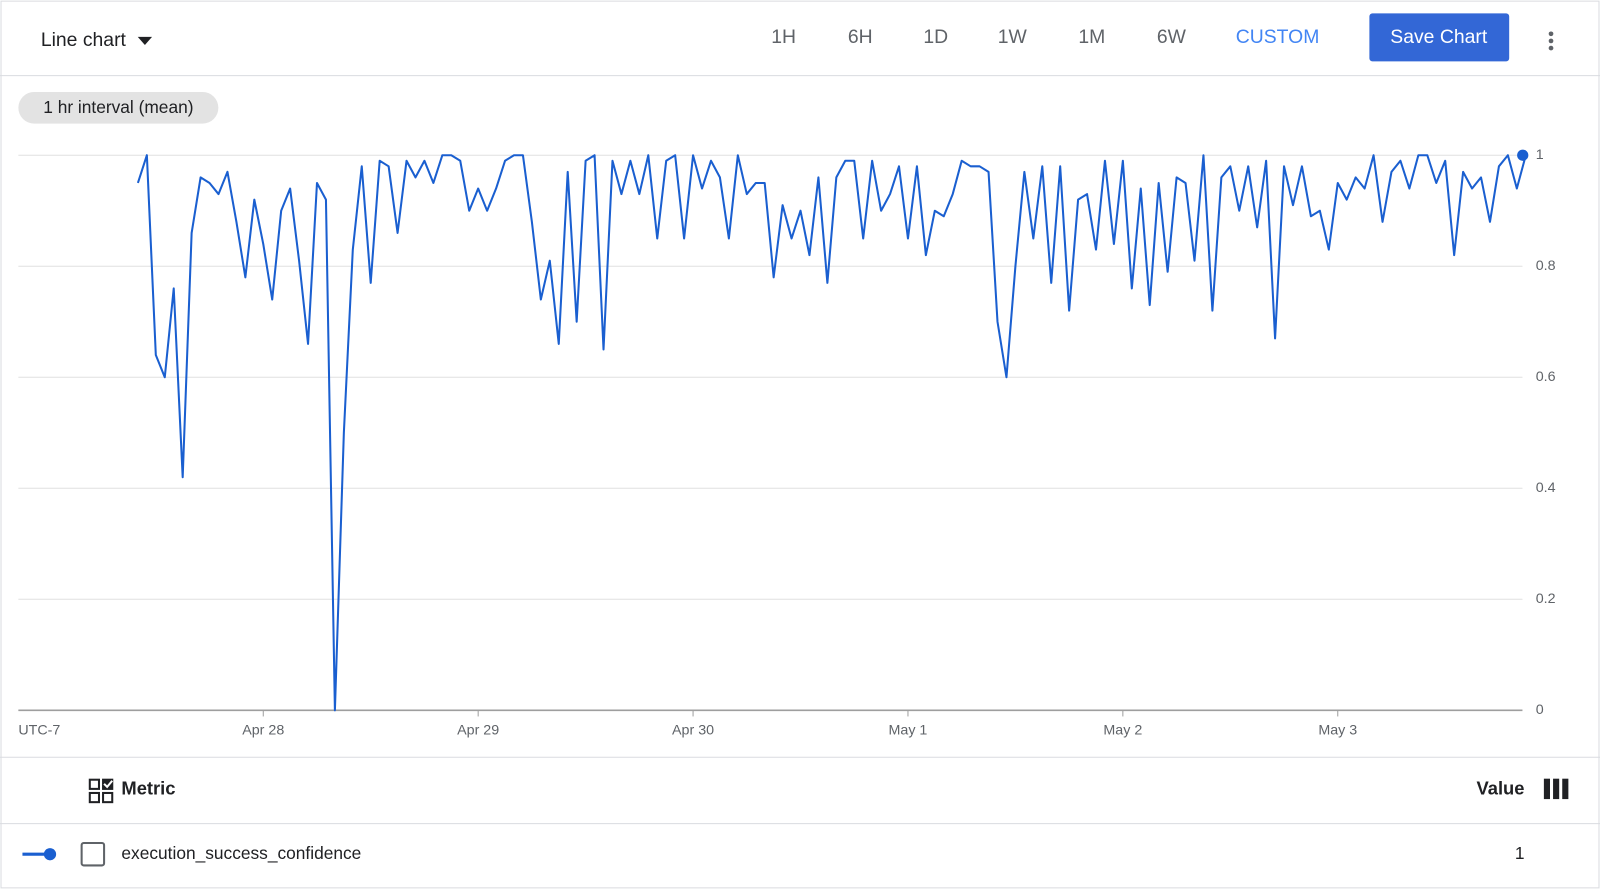 Image resolution: width=1600 pixels, height=894 pixels. Describe the element at coordinates (1278, 37) in the screenshot. I see `range-button: CUSTOM` at that location.